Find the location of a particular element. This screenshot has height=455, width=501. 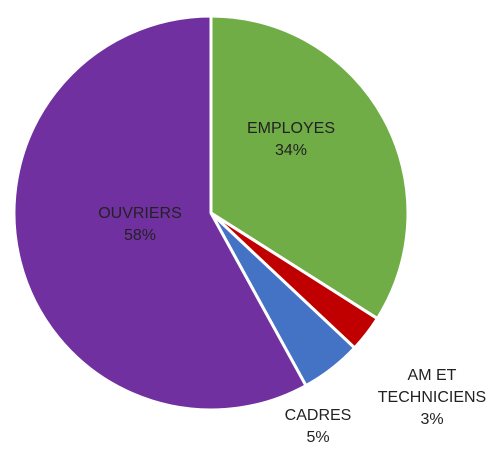

slice-label: AM ET TECHNICIENS is located at coordinates (432, 386).